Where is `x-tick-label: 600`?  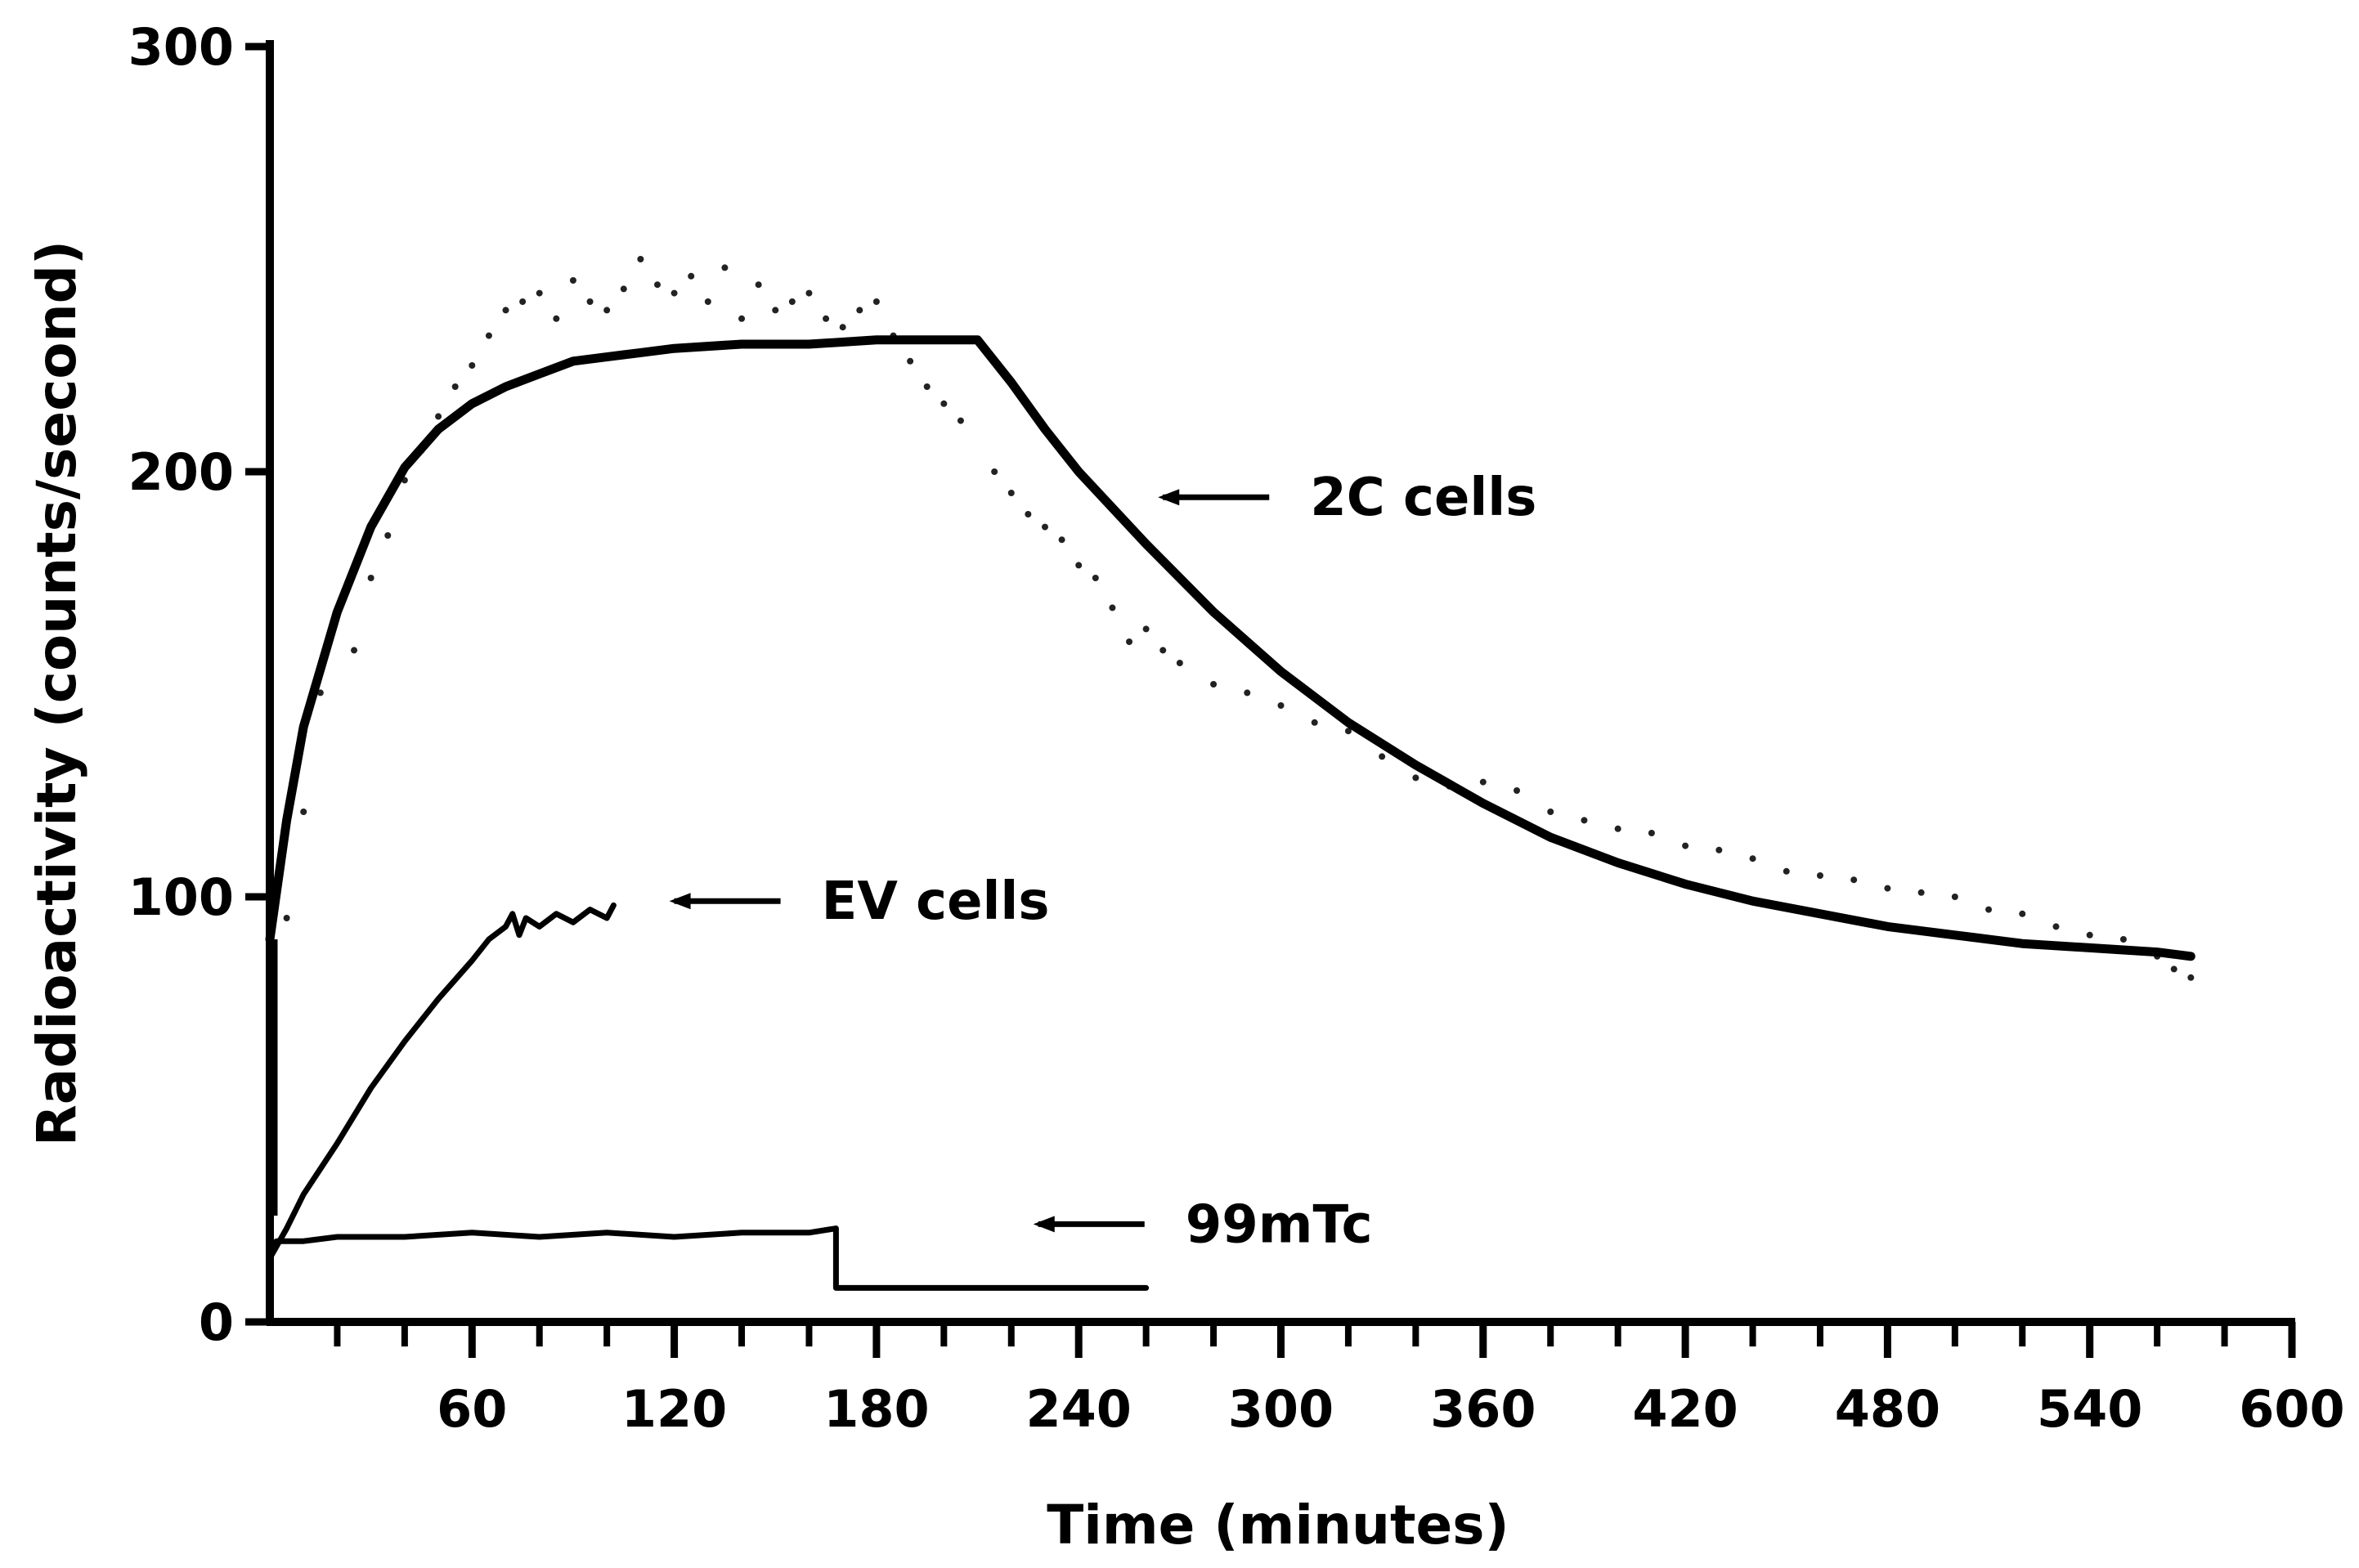 x-tick-label: 600 is located at coordinates (2291, 1409).